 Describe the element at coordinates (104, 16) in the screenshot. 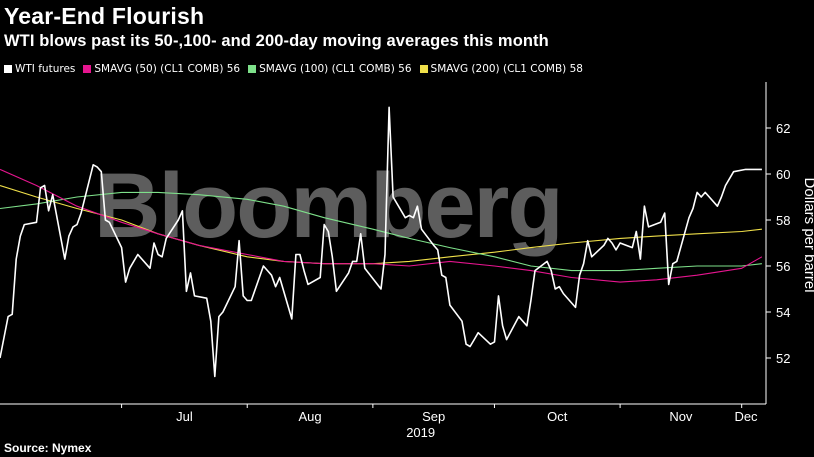

I see `chart-title: Year-End Flourish` at that location.